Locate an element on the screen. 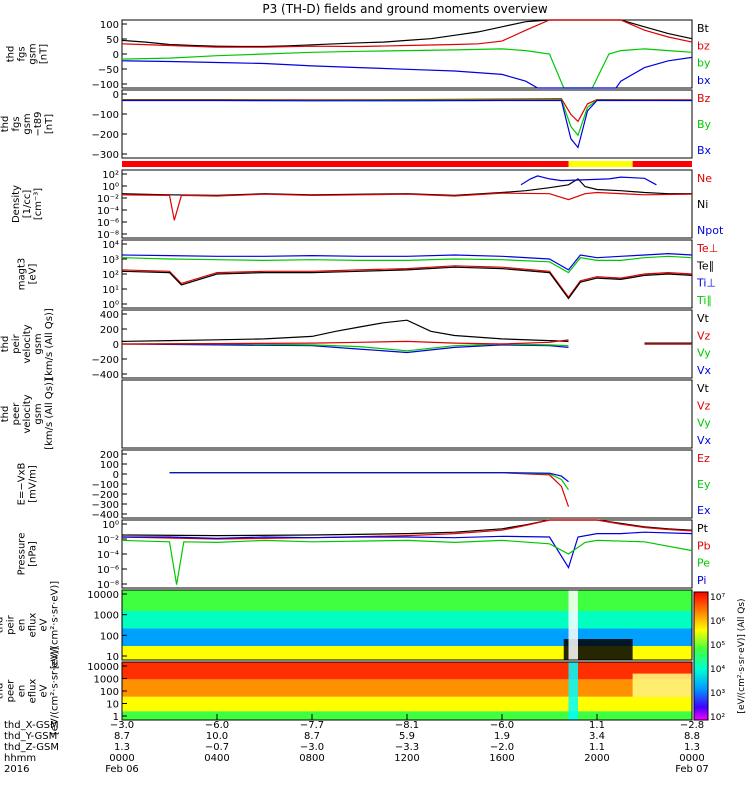  series-line-bx is located at coordinates (407, 72).